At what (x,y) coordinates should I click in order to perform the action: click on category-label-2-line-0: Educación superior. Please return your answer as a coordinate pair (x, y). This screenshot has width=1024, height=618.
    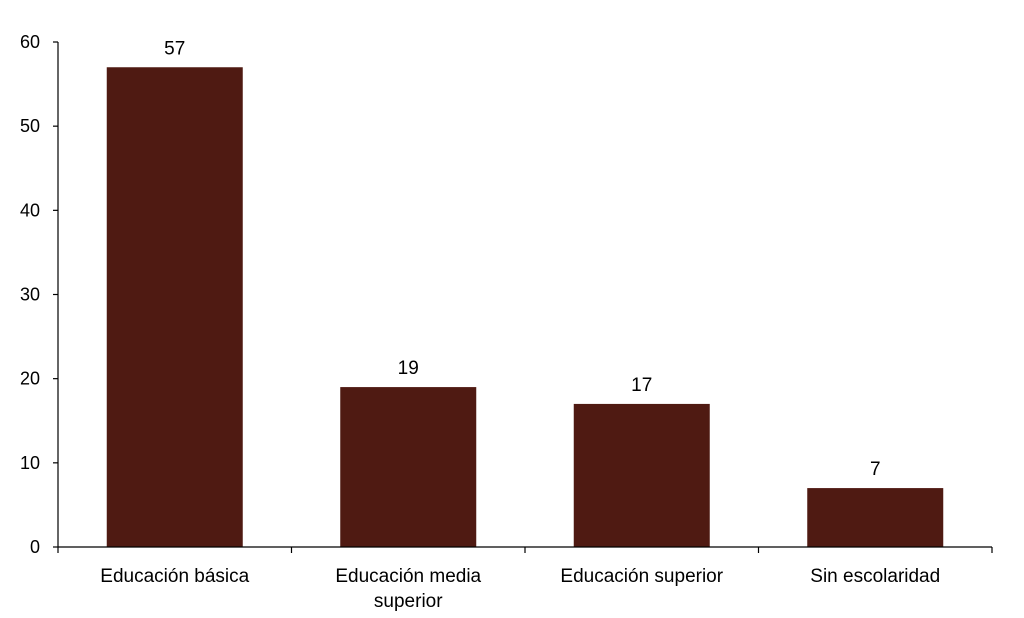
    Looking at the image, I should click on (641, 576).